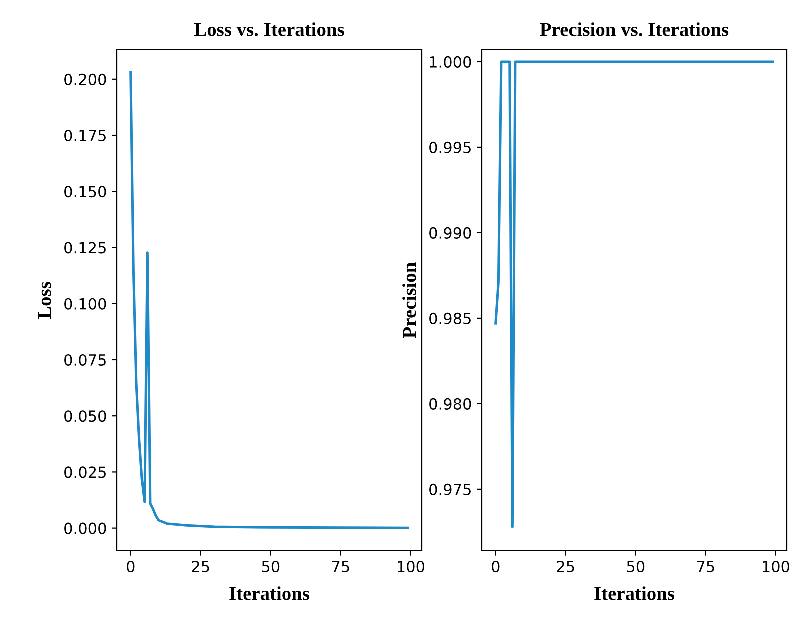  What do you see at coordinates (451, 404) in the screenshot?
I see `y-tick-label: 0.980` at bounding box center [451, 404].